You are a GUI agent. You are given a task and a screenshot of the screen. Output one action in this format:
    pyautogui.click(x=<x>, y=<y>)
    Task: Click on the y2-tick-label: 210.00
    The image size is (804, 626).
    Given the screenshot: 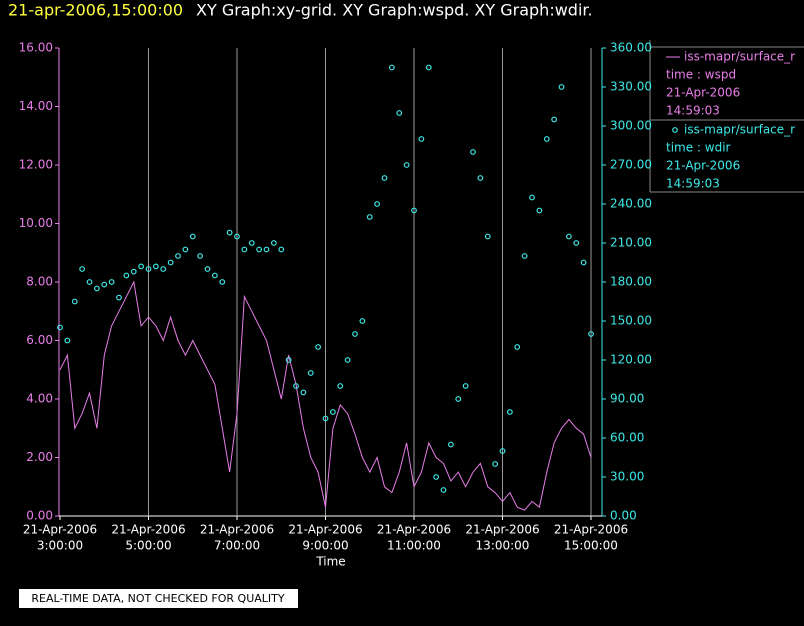 What is the action you would take?
    pyautogui.click(x=631, y=243)
    